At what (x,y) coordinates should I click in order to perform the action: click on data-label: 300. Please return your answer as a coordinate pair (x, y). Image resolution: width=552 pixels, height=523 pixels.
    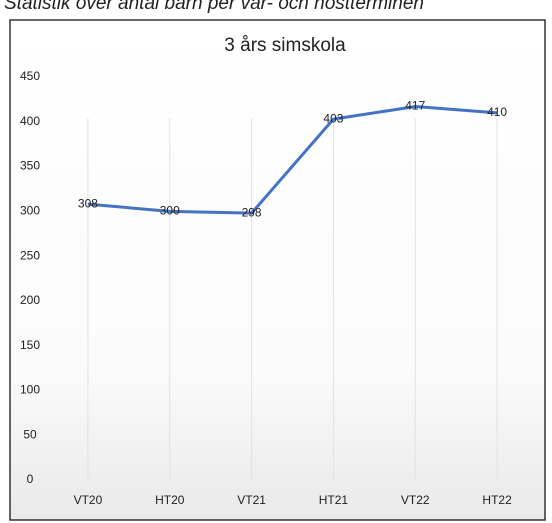
    Looking at the image, I should click on (170, 211).